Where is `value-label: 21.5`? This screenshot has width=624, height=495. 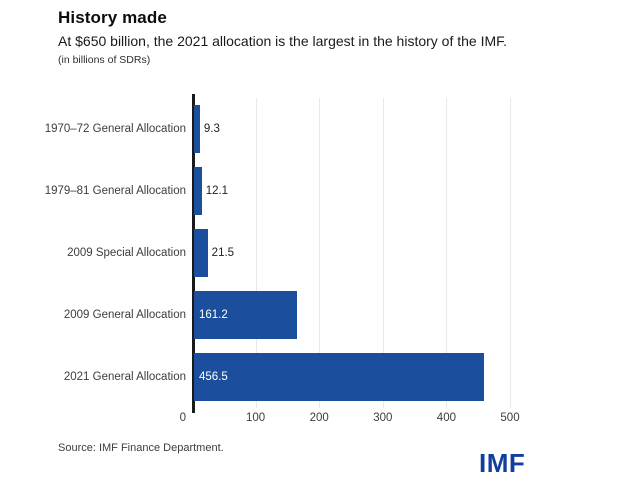
value-label: 21.5 is located at coordinates (223, 253).